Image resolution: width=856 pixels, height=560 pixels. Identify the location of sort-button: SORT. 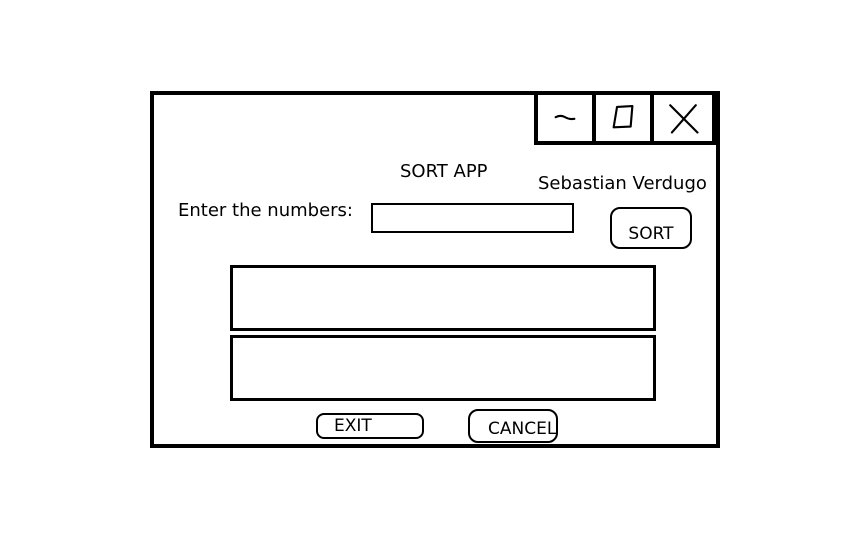
(651, 228).